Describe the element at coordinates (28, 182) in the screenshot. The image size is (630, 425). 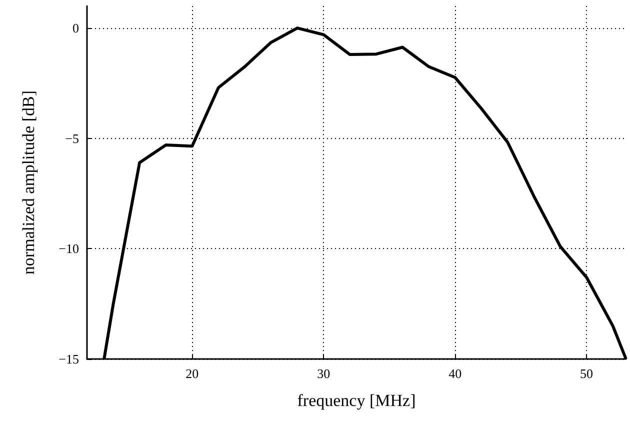
I see `y-axis-title: normalized amplitude [dB]` at that location.